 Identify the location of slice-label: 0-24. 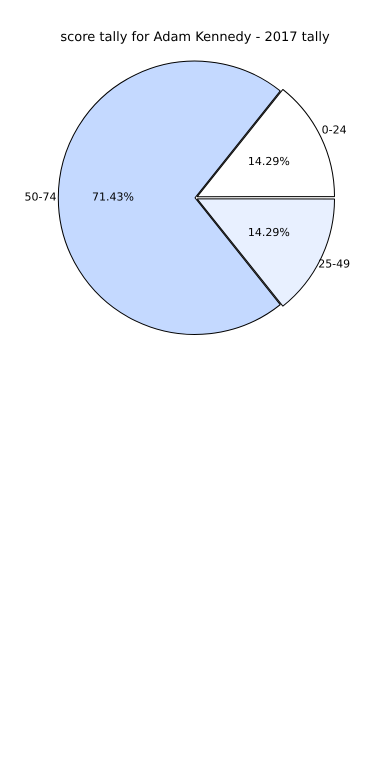
(334, 130).